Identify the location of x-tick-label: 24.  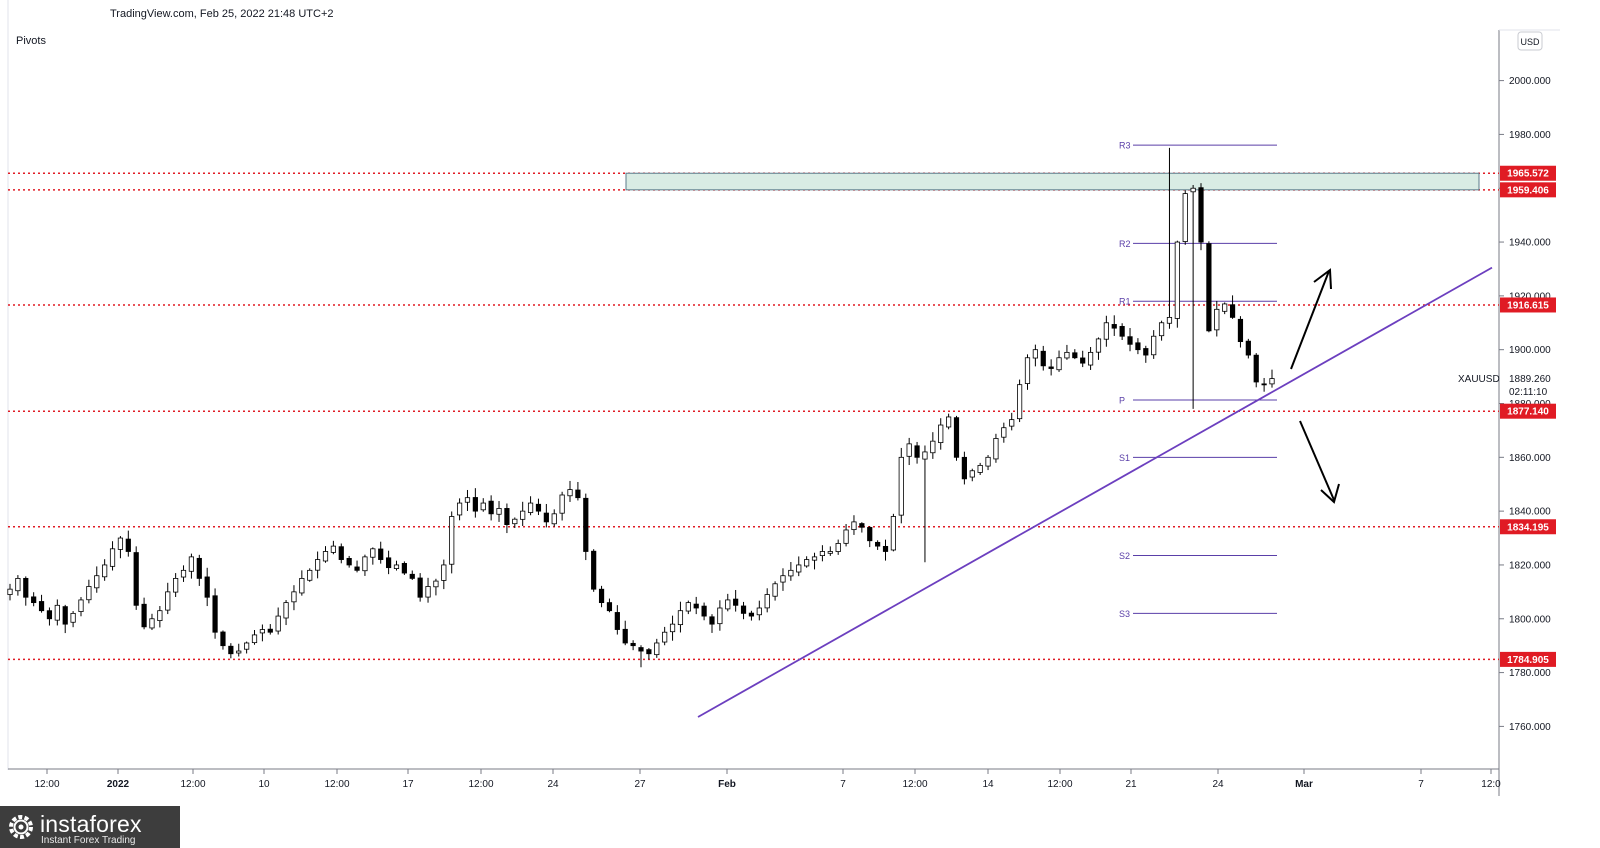
(553, 784).